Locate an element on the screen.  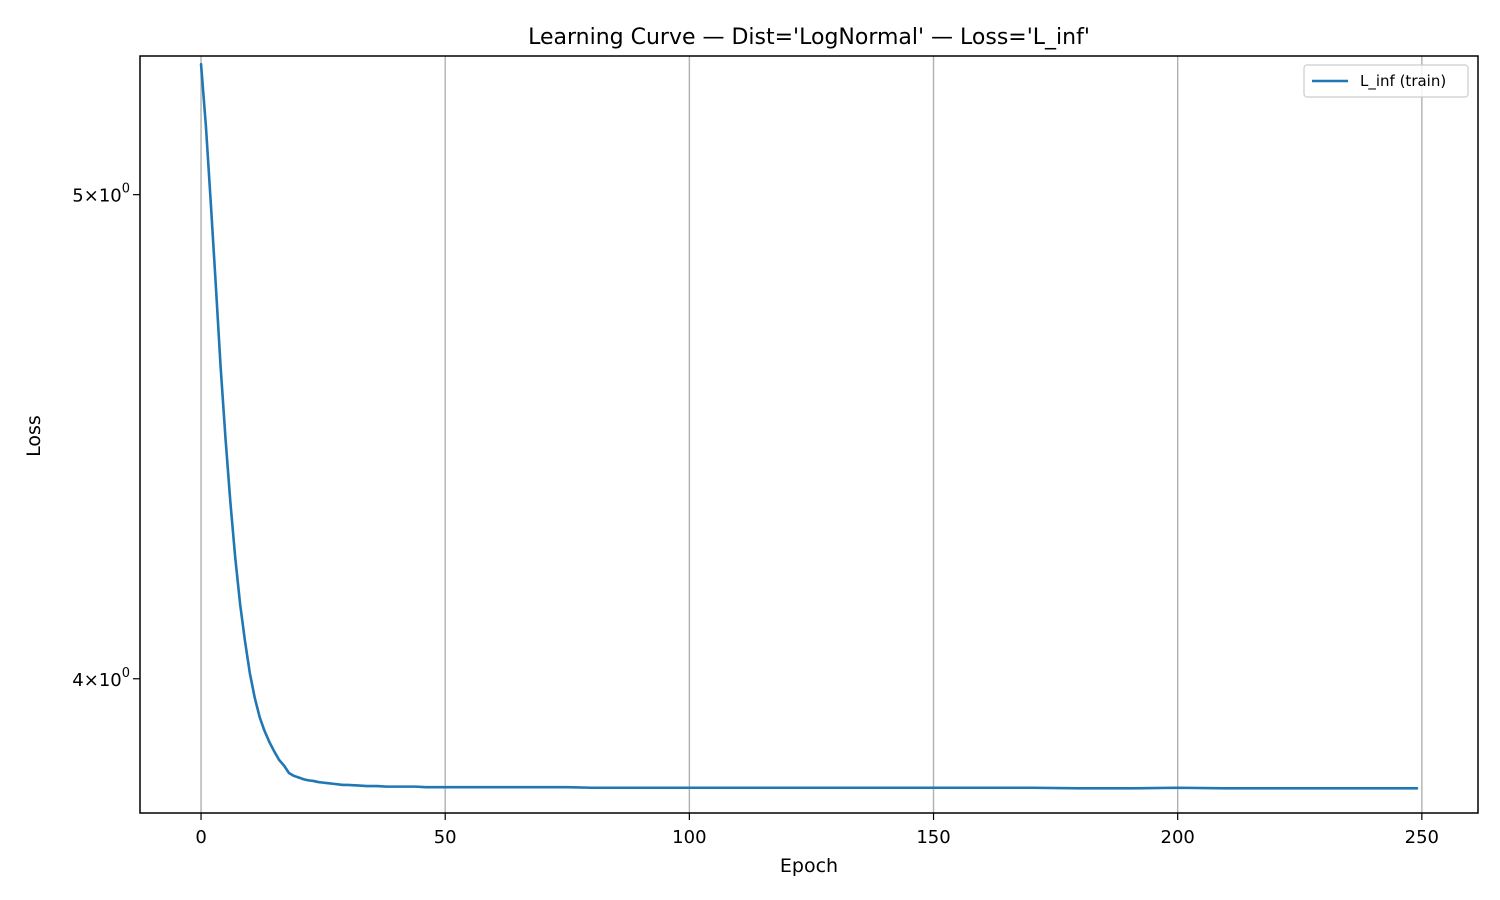
y-tick-mantissa: 5 is located at coordinates (77, 196).